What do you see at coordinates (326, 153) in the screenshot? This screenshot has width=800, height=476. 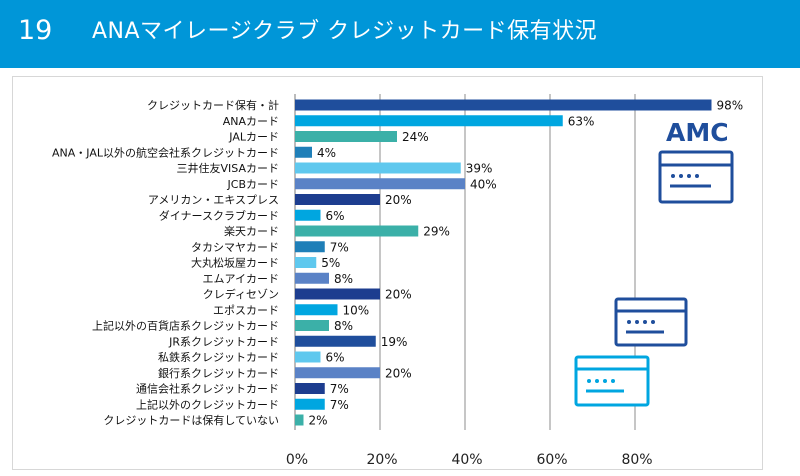 I see `data-label: 4%` at bounding box center [326, 153].